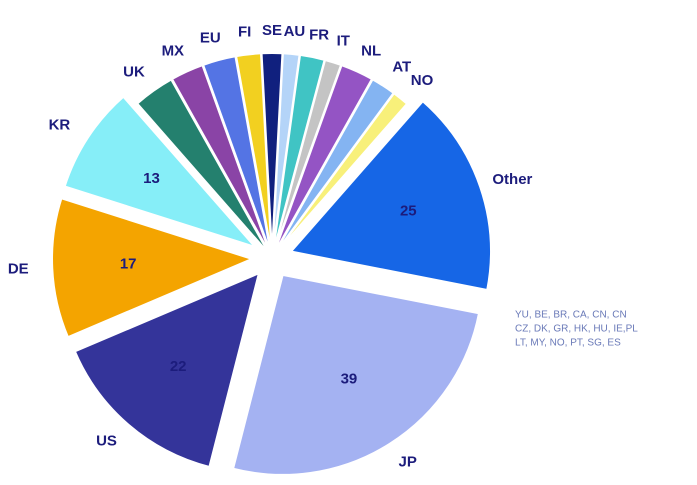 Image resolution: width=697 pixels, height=485 pixels. Describe the element at coordinates (408, 462) in the screenshot. I see `slice-label: JP` at that location.